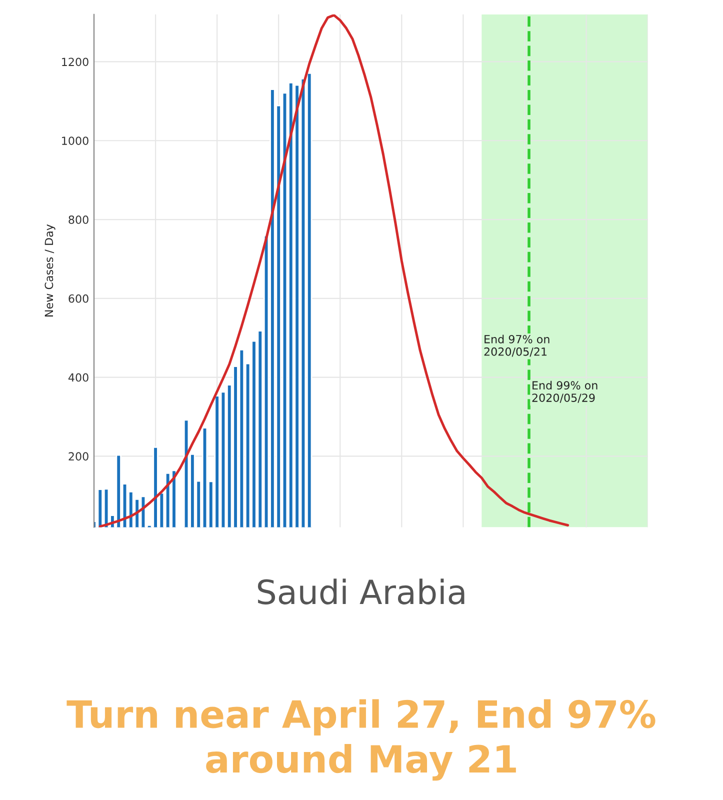  What do you see at coordinates (78, 377) in the screenshot?
I see `y-tick-label: 400` at bounding box center [78, 377].